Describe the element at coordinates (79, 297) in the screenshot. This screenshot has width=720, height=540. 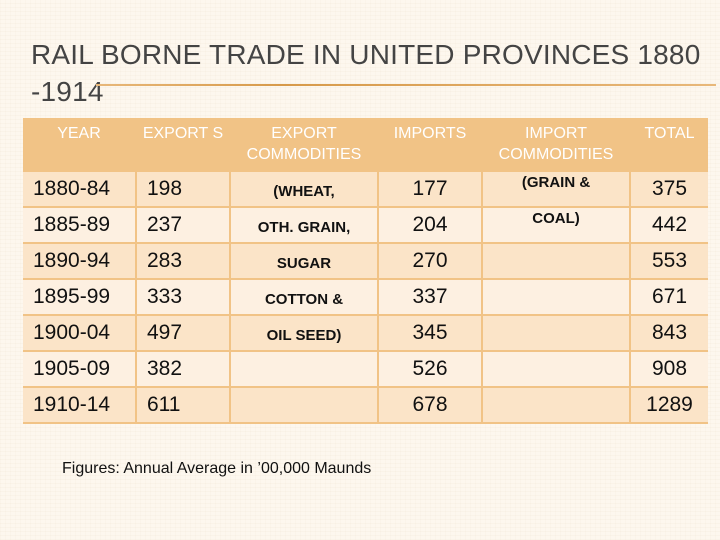
I see `year-cell: 1895-99` at that location.